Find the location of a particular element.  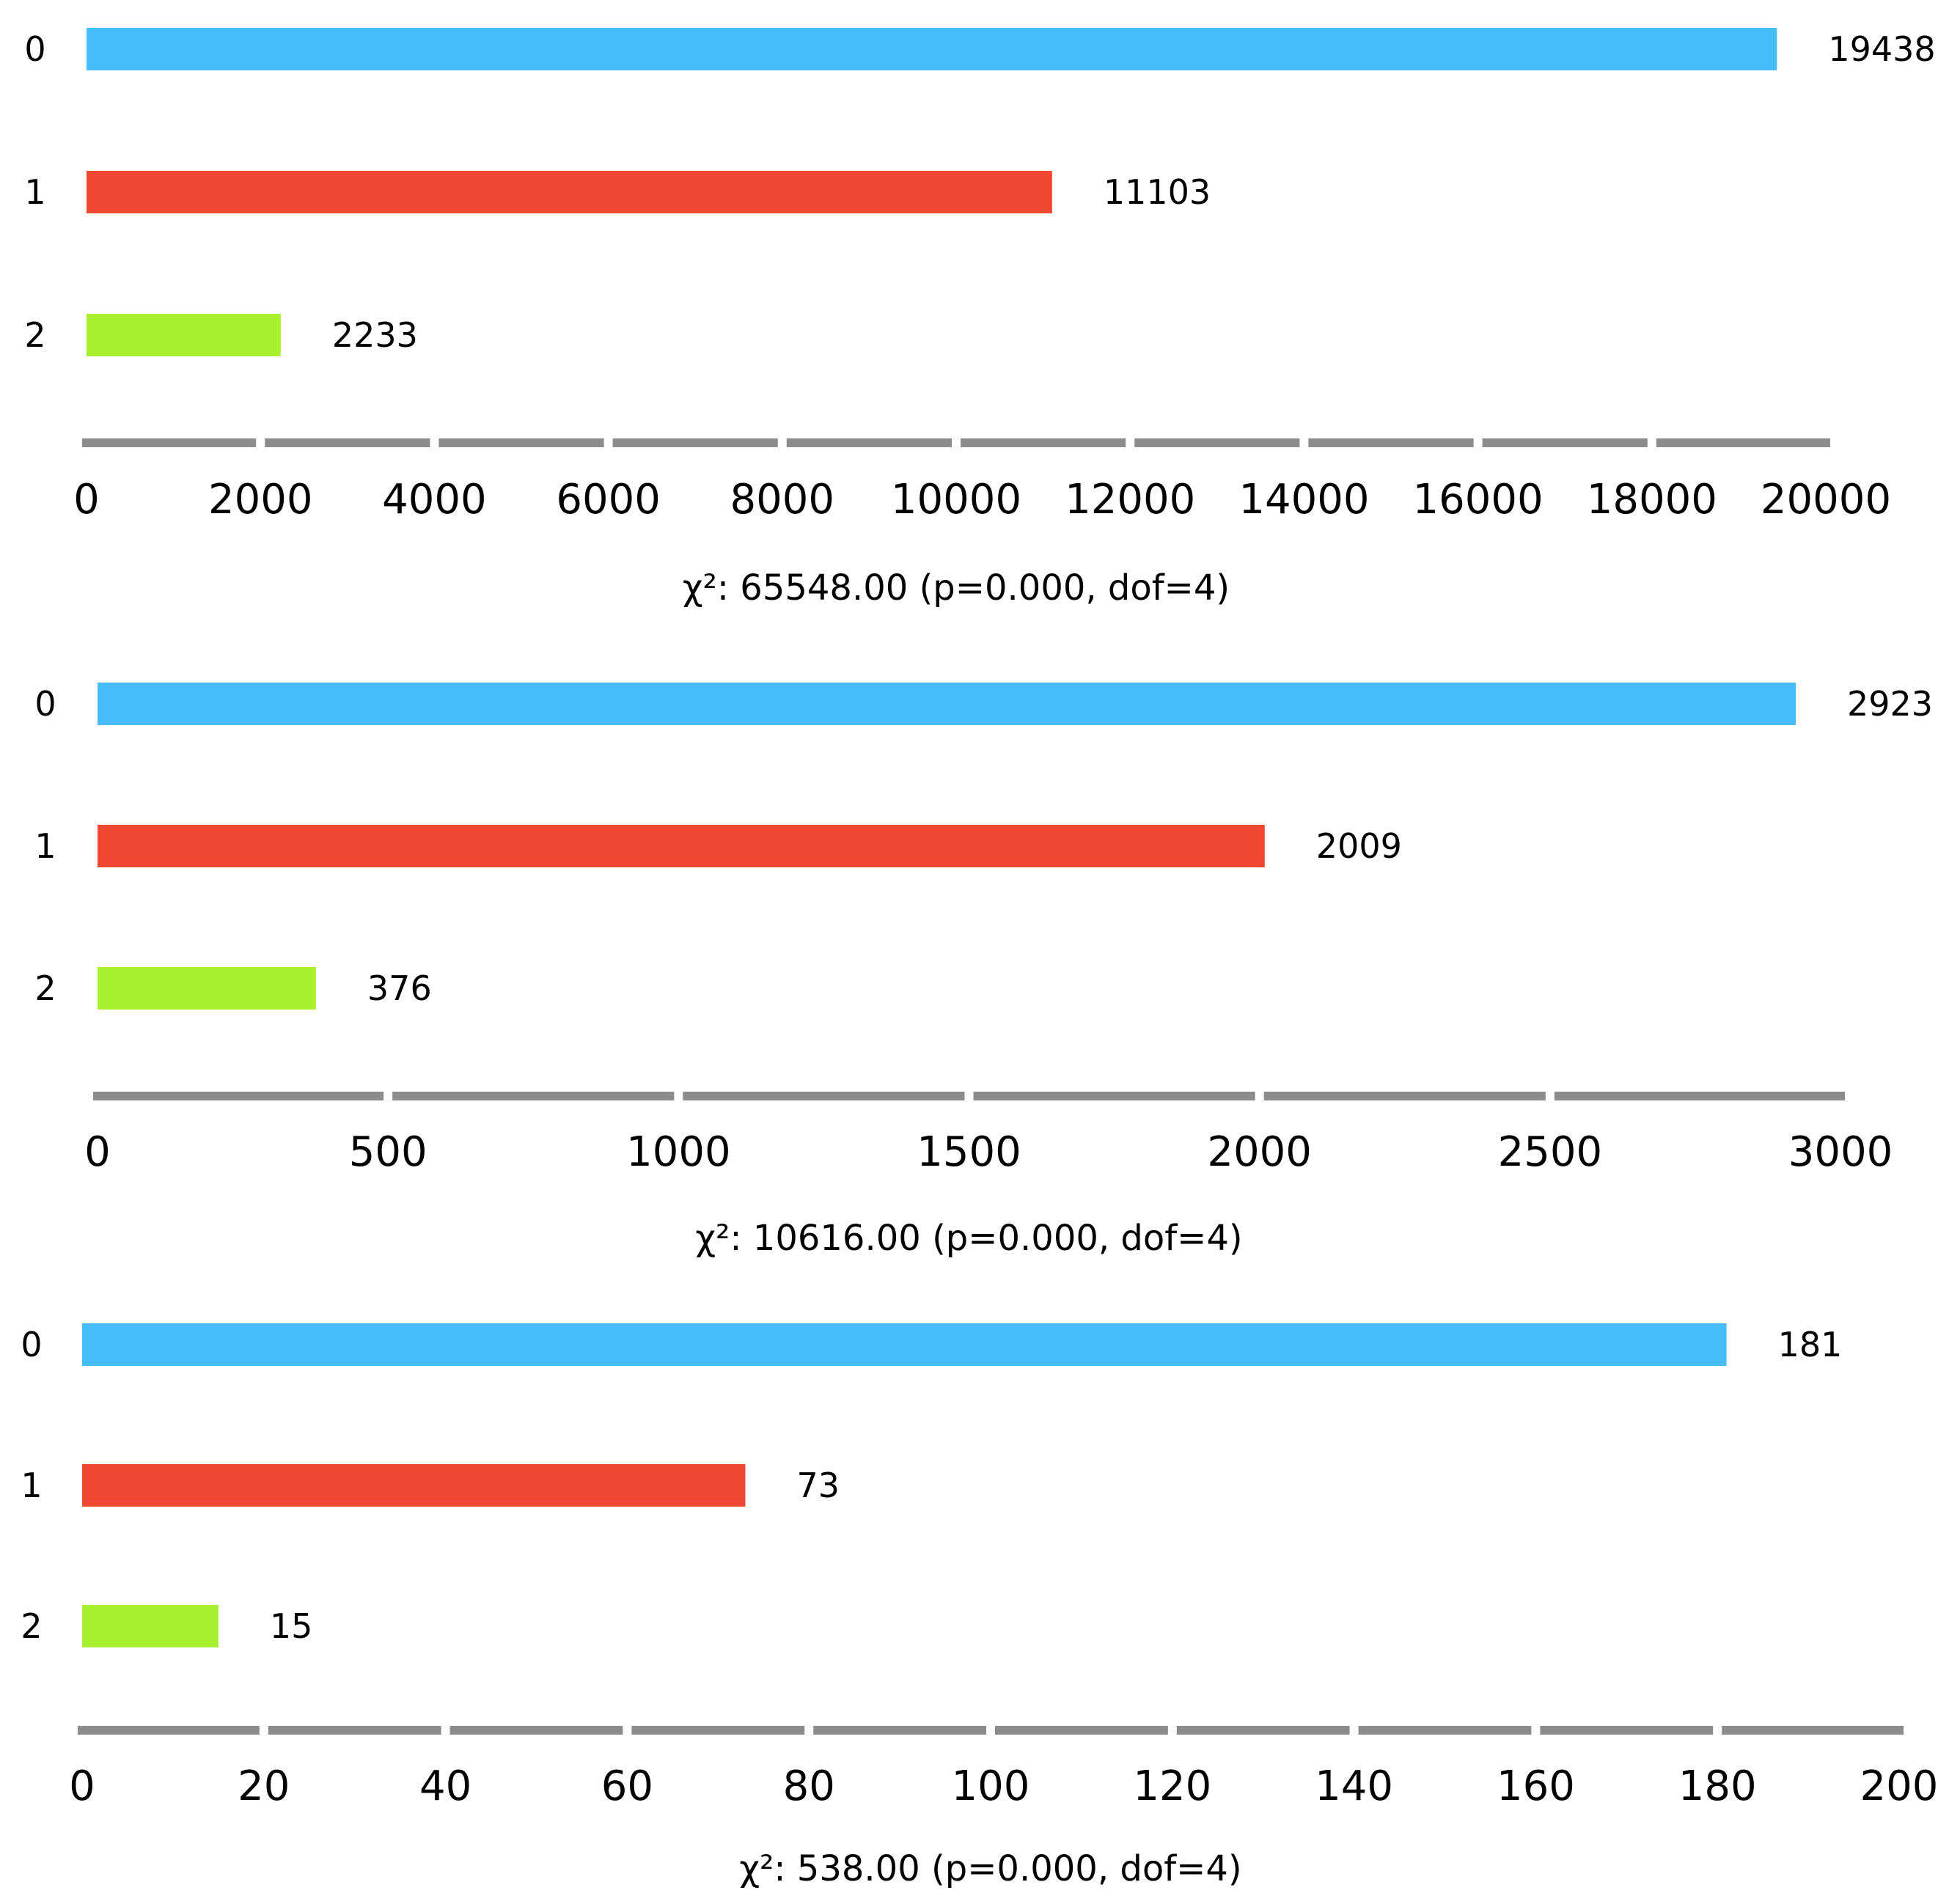

value-label-2: 15 is located at coordinates (291, 1626).